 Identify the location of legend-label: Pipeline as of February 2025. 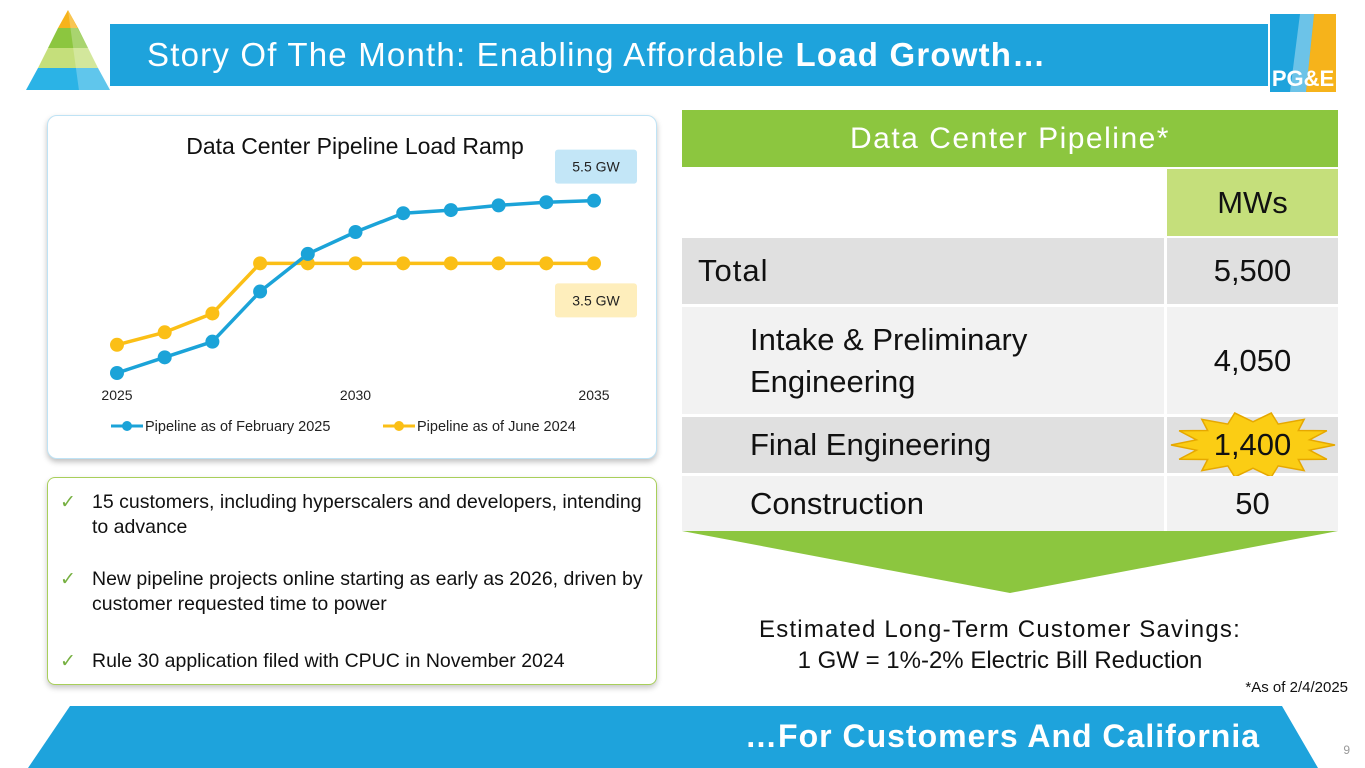
(237, 427).